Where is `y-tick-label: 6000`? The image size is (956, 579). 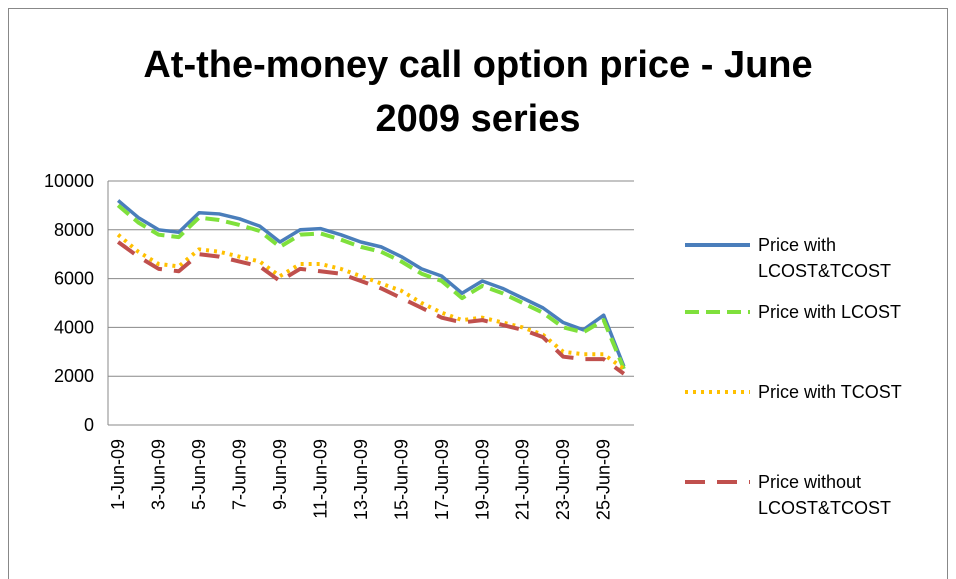
y-tick-label: 6000 is located at coordinates (74, 279).